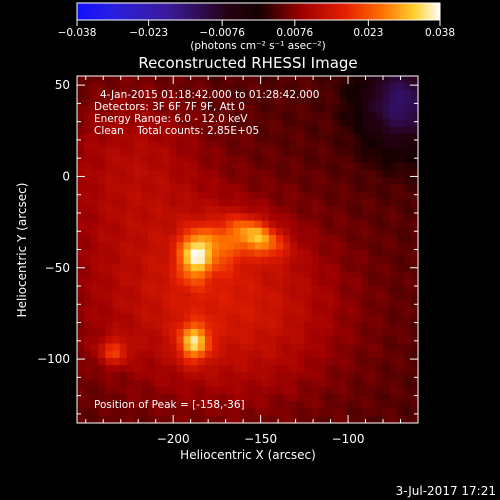  What do you see at coordinates (256, 29) in the screenshot?
I see `colorbar-ticks: −0.038 −0.023 −0.0076 0.0076 0.023 0.038` at bounding box center [256, 29].